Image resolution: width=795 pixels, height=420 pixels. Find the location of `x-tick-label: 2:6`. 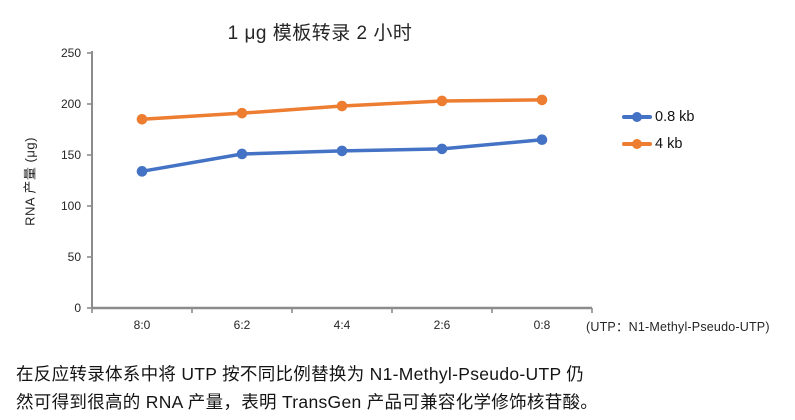

x-tick-label: 2:6 is located at coordinates (442, 325).